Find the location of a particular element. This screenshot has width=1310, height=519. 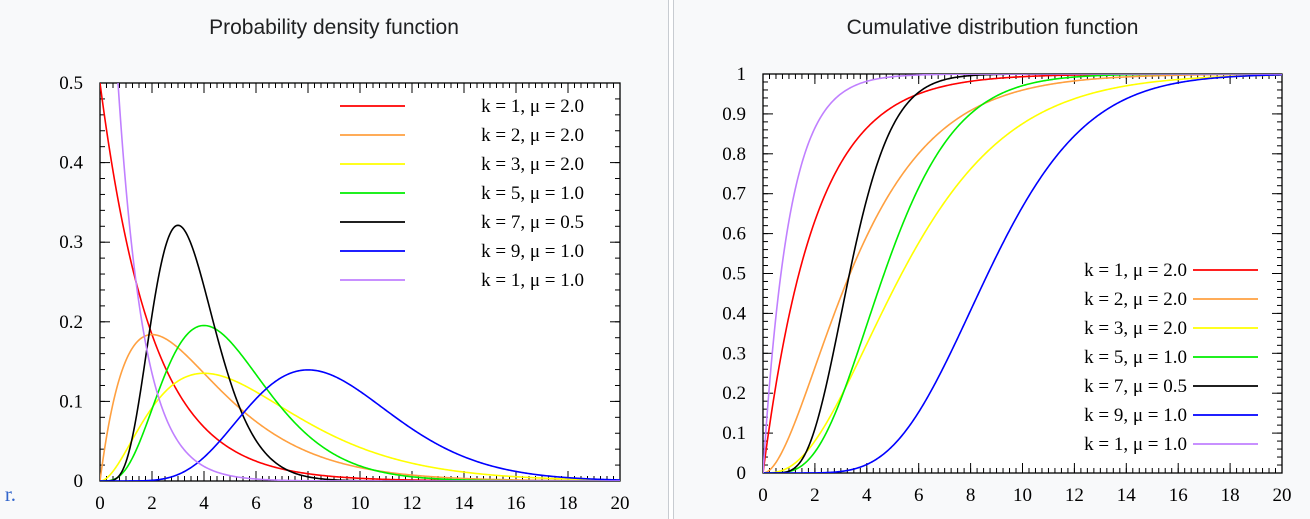

edge-text: r. is located at coordinates (10, 494).